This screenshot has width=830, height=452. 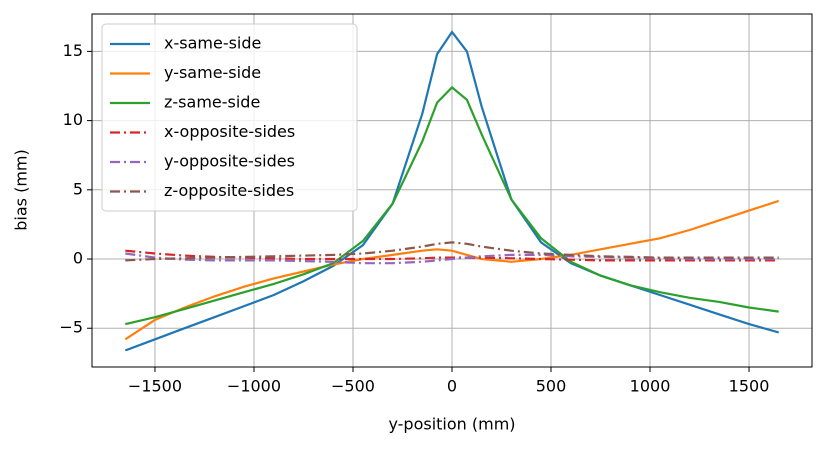 I want to click on legend-label: z-same-side, so click(x=212, y=102).